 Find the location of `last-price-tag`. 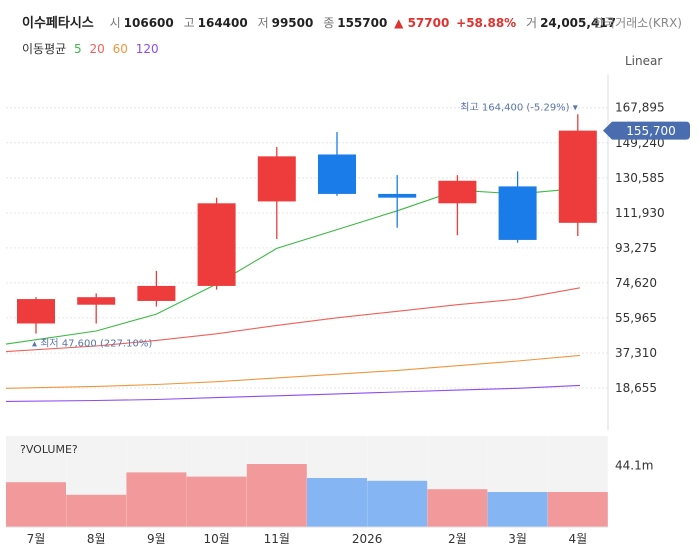

last-price-tag is located at coordinates (646, 130).